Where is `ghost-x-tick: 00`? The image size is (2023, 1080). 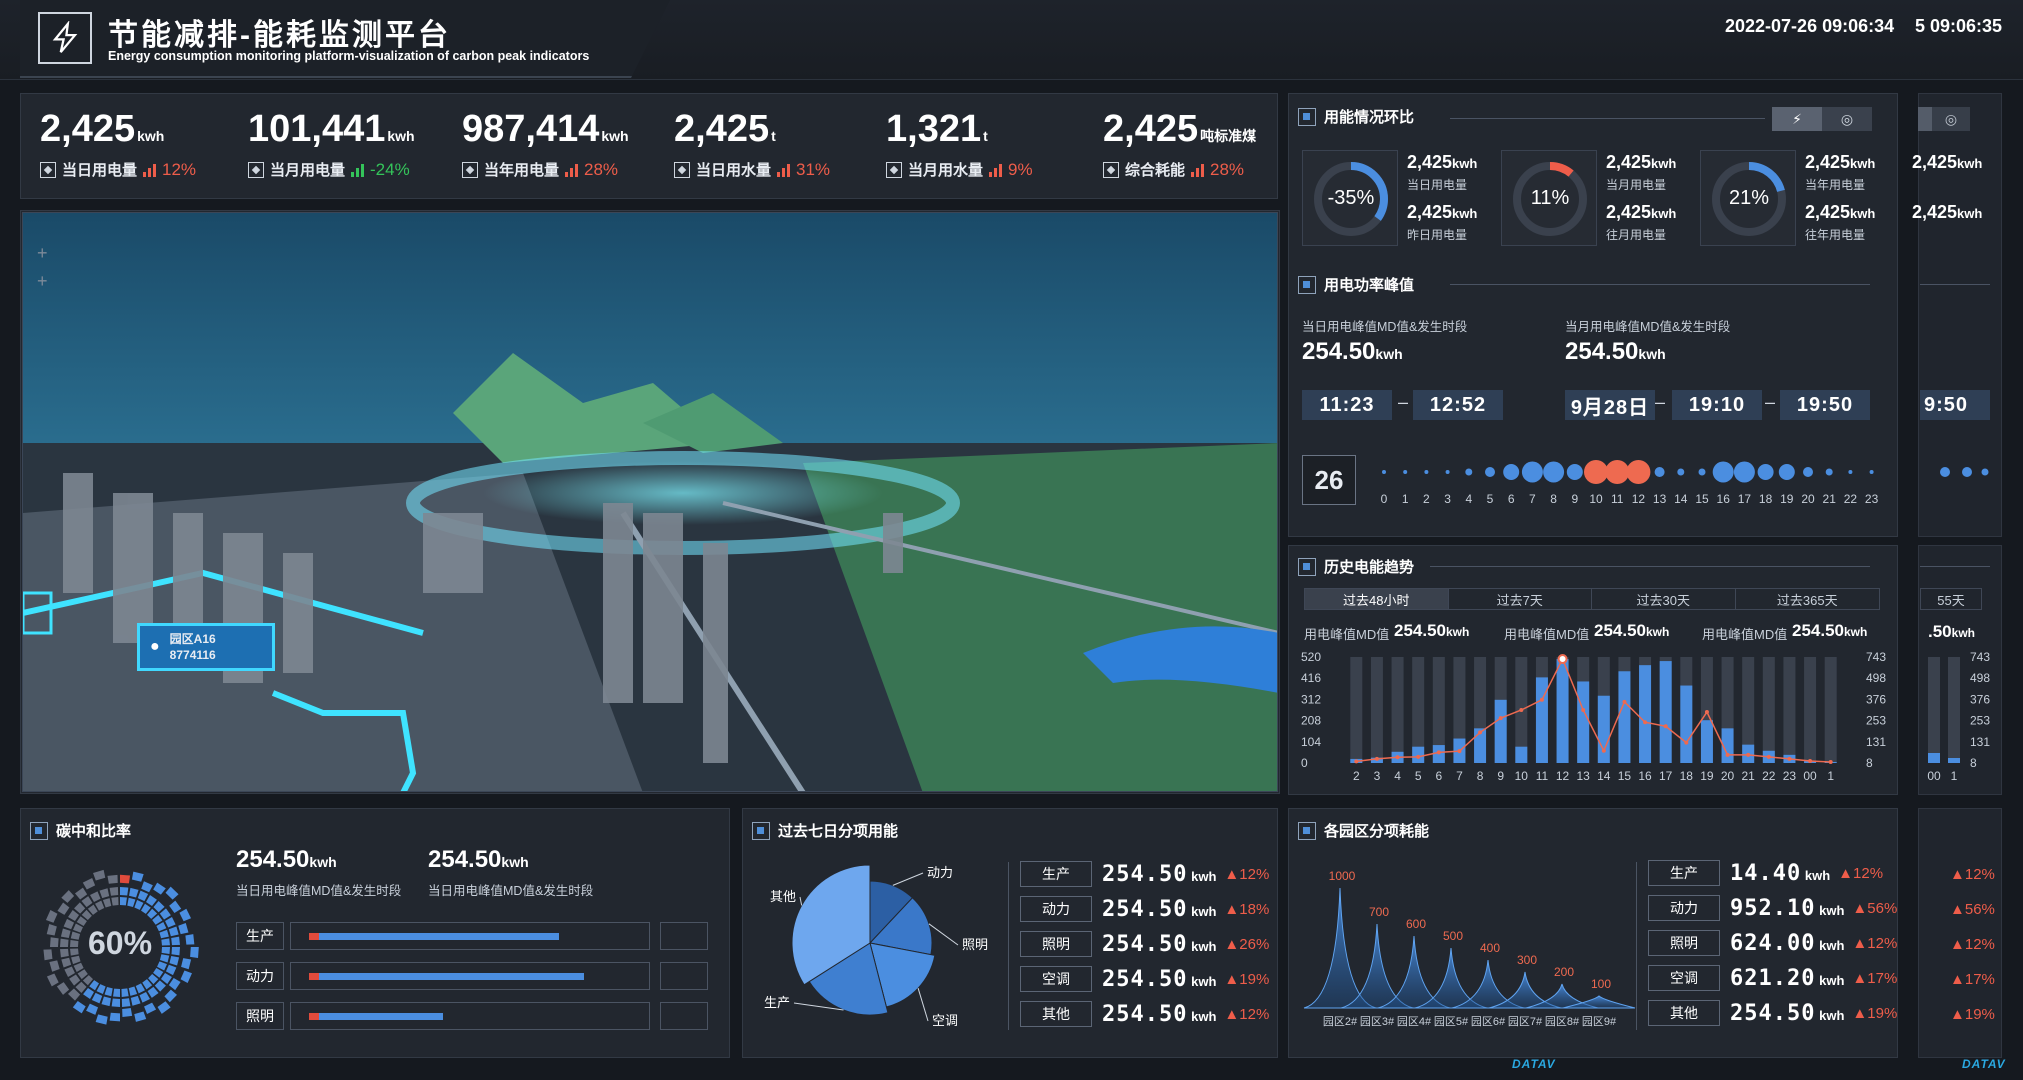 ghost-x-tick: 00 is located at coordinates (1934, 776).